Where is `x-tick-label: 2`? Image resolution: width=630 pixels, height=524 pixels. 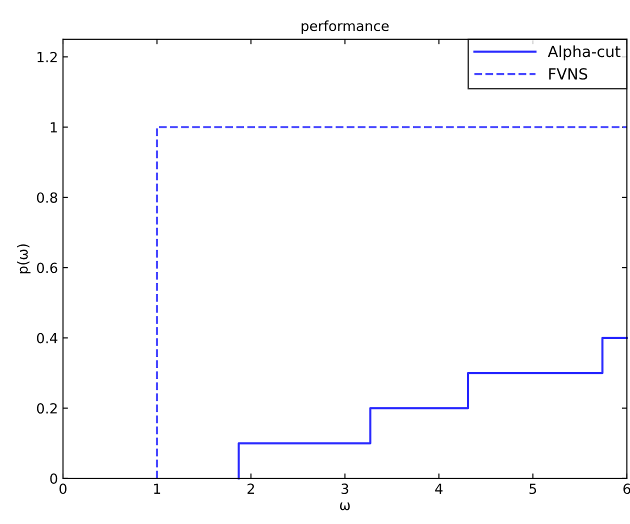
x-tick-label: 2 is located at coordinates (251, 489).